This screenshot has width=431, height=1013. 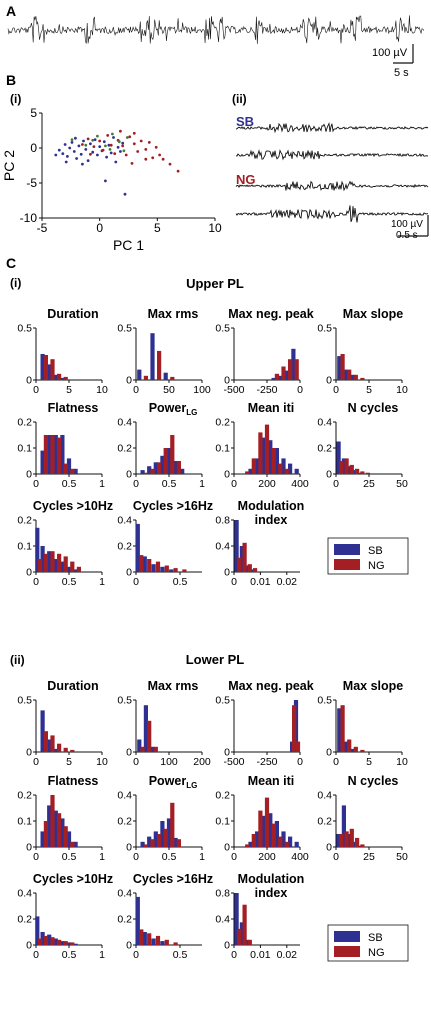 What do you see at coordinates (33, 148) in the screenshot?
I see `scatter-y-tick-label: 0` at bounding box center [33, 148].